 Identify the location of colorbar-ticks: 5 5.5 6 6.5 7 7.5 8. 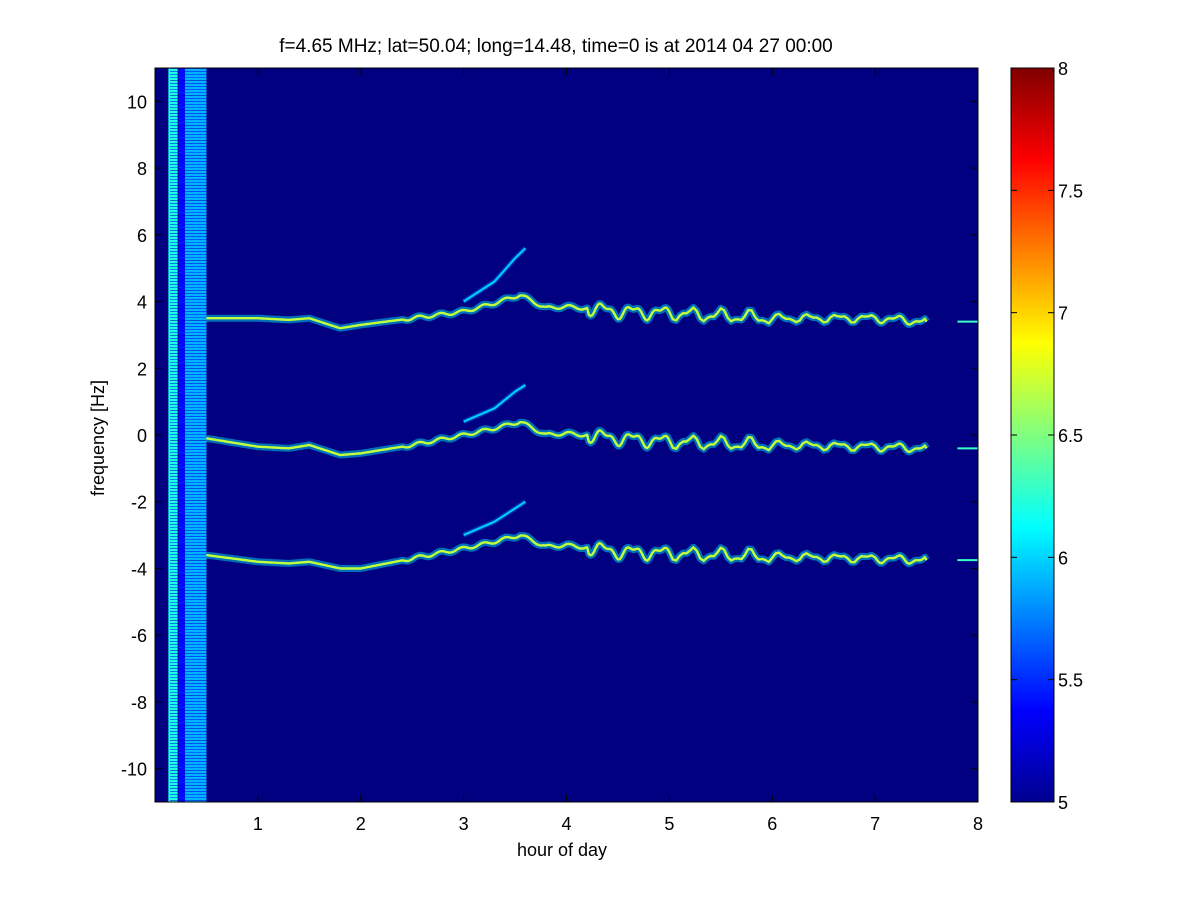
(1047, 436).